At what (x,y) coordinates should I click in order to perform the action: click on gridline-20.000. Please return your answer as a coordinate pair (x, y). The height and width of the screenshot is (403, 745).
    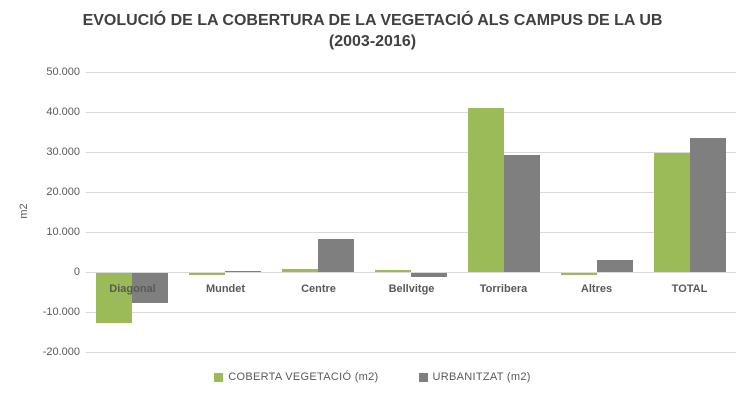
    Looking at the image, I should click on (411, 192).